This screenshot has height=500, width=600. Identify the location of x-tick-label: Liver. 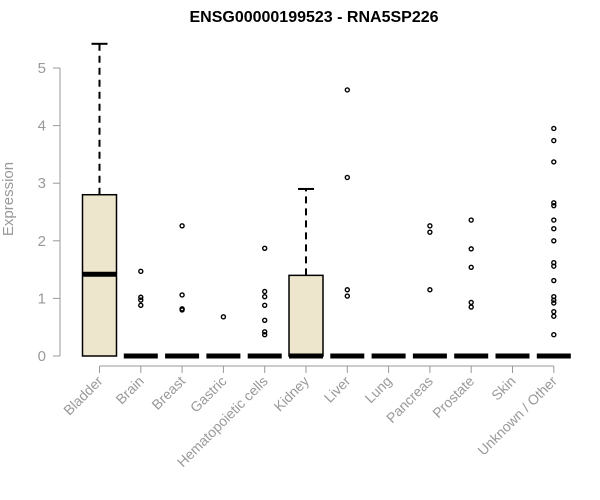
(337, 389).